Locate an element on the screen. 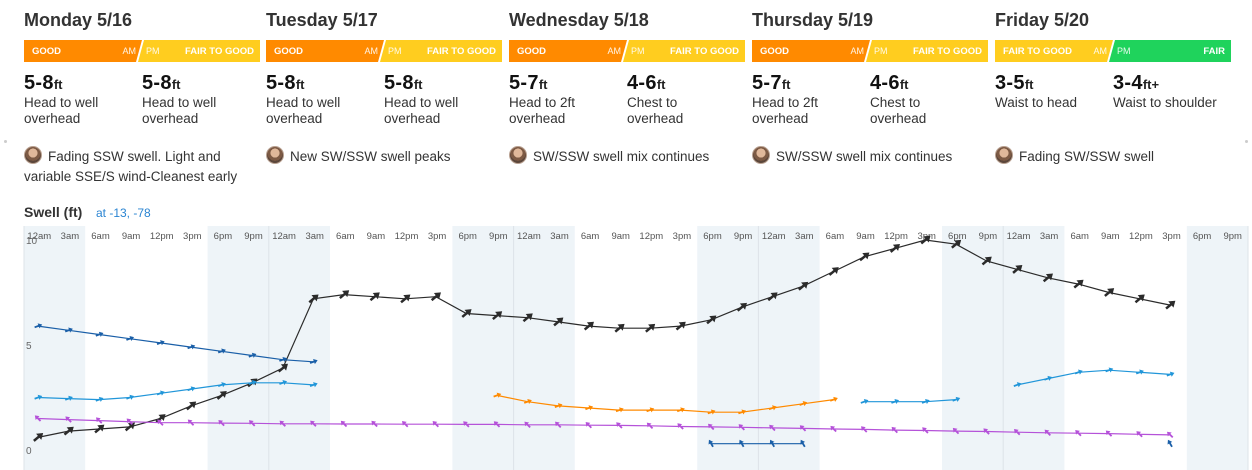  y-tick-label: 10 is located at coordinates (32, 241).